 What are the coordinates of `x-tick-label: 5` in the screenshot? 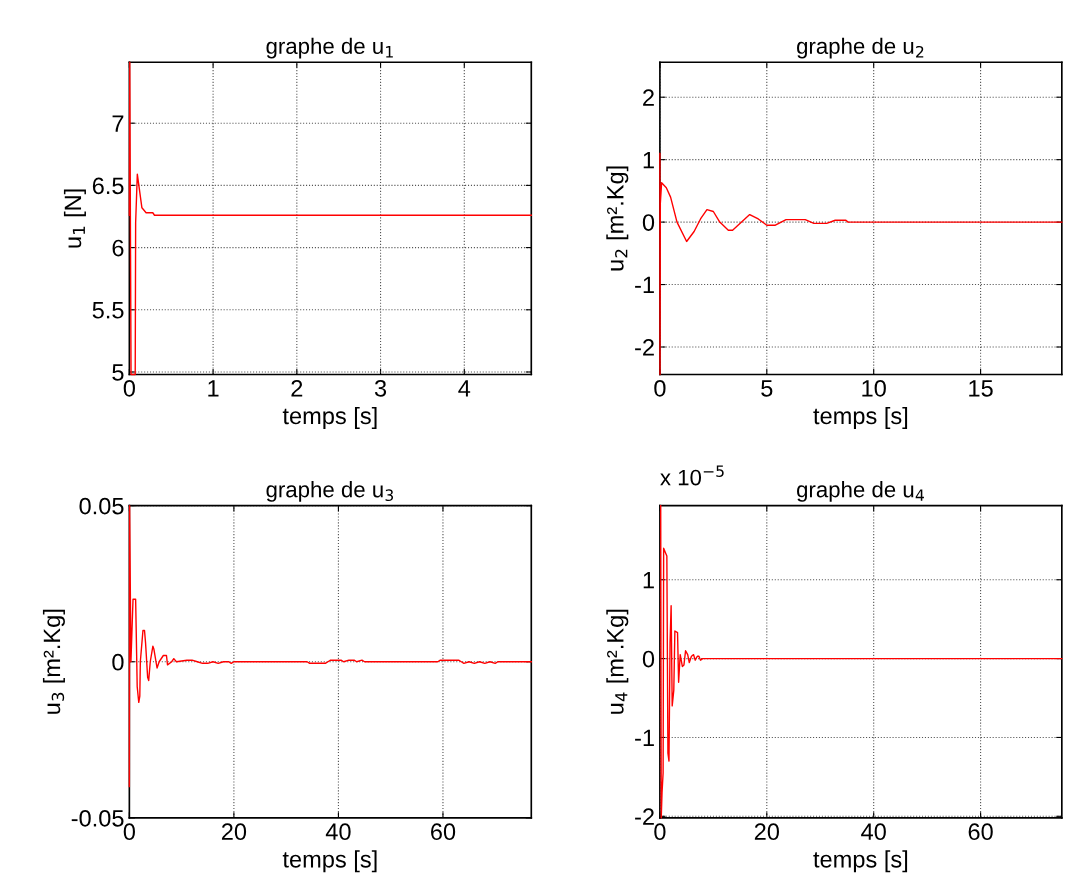 It's located at (767, 388).